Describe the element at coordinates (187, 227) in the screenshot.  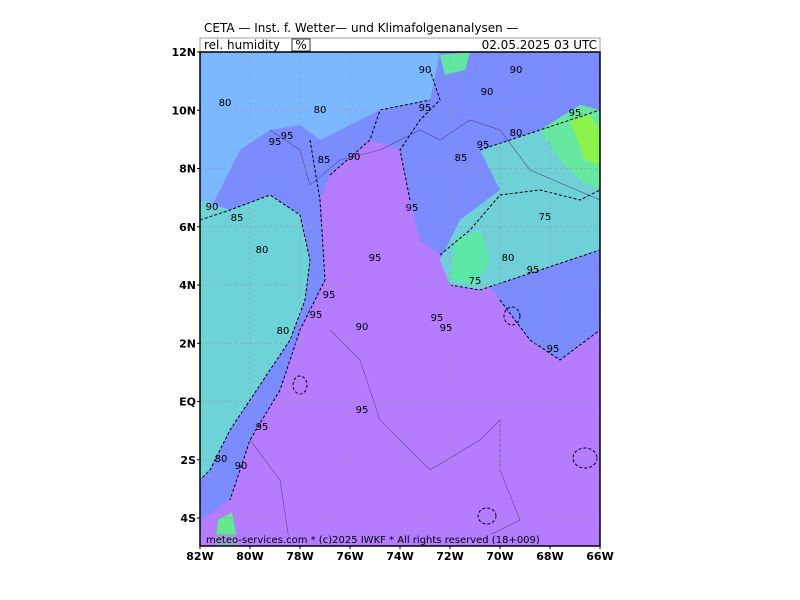
I see `lat-tick-label: 6N` at that location.